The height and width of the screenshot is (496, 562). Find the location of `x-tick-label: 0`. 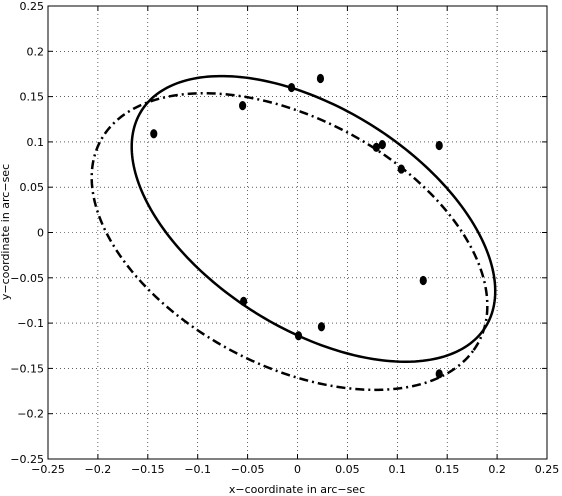

x-tick-label: 0 is located at coordinates (297, 469).